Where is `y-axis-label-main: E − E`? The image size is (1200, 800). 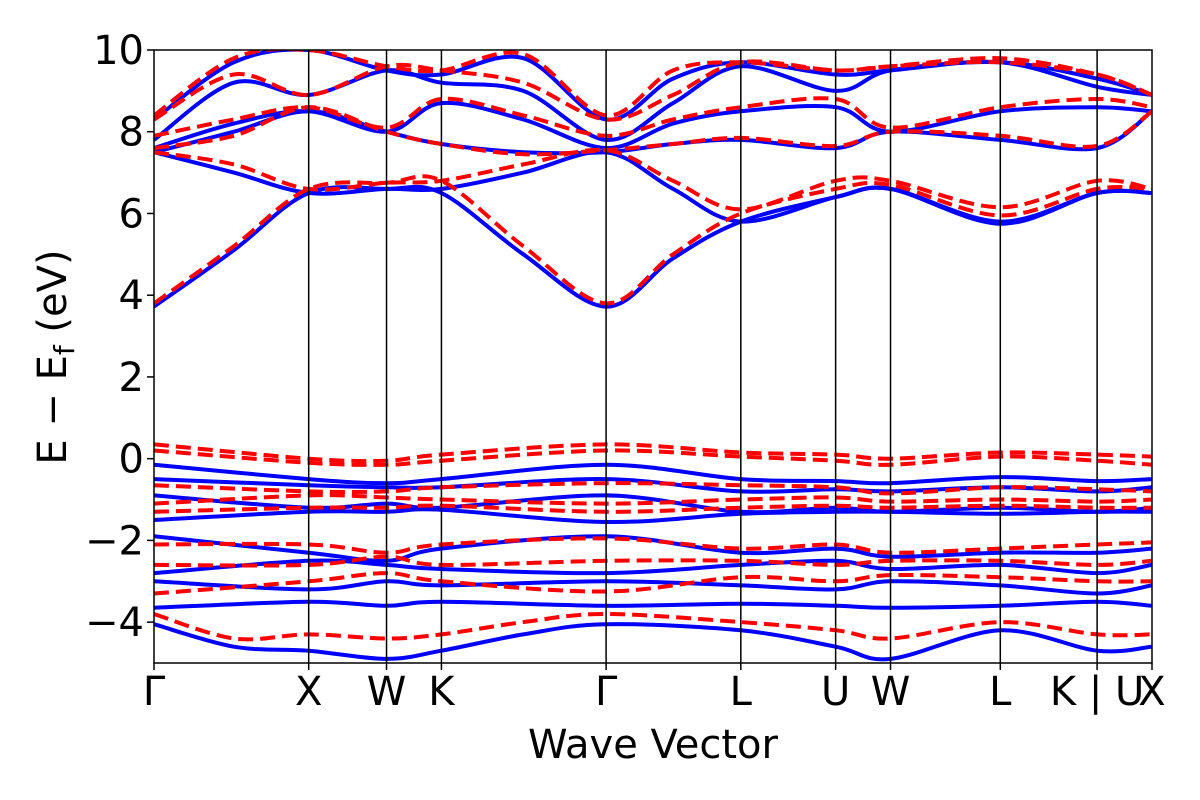 y-axis-label-main: E − E is located at coordinates (53, 410).